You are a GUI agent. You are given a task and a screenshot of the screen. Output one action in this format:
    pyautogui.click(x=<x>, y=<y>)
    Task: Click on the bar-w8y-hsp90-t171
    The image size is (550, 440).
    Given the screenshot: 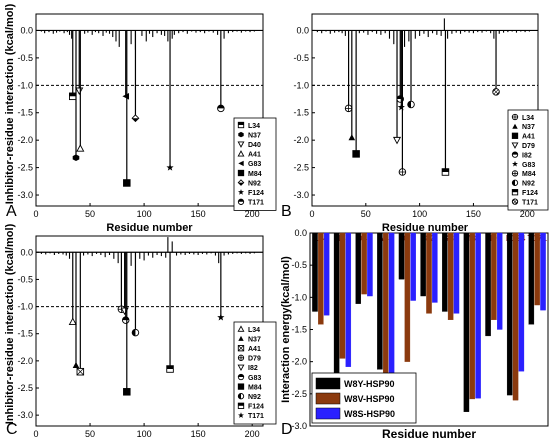 What is the action you would take?
    pyautogui.click(x=531, y=278)
    